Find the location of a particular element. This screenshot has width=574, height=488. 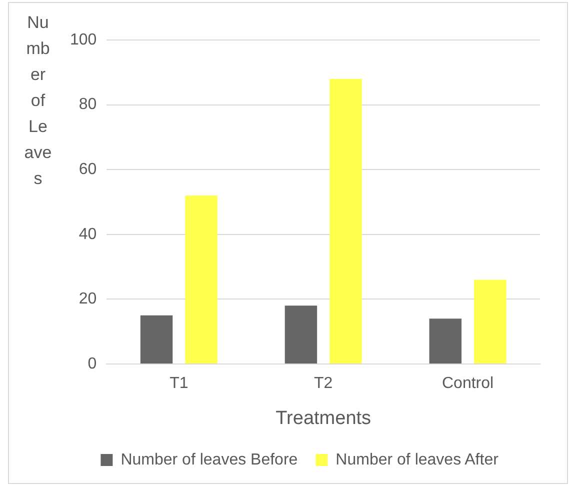

y-tick-label: 0 is located at coordinates (92, 363).